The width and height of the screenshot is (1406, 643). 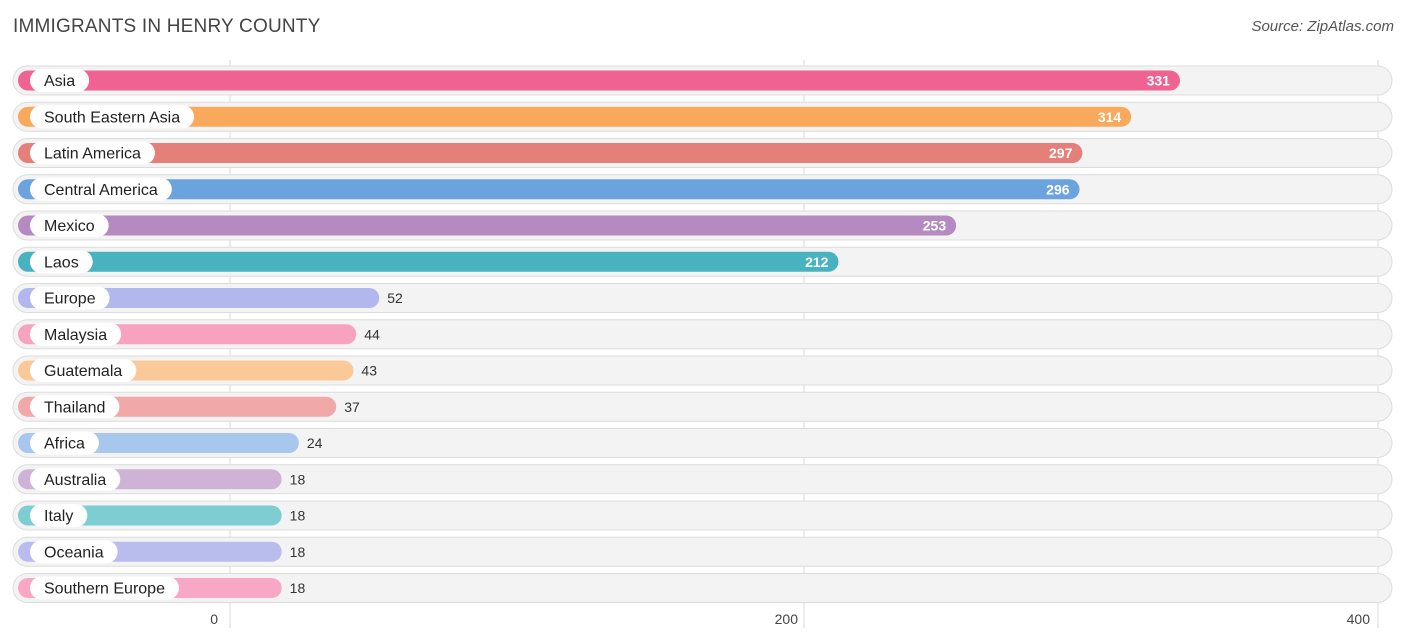 I want to click on category-label: South Eastern Asia, so click(x=112, y=117).